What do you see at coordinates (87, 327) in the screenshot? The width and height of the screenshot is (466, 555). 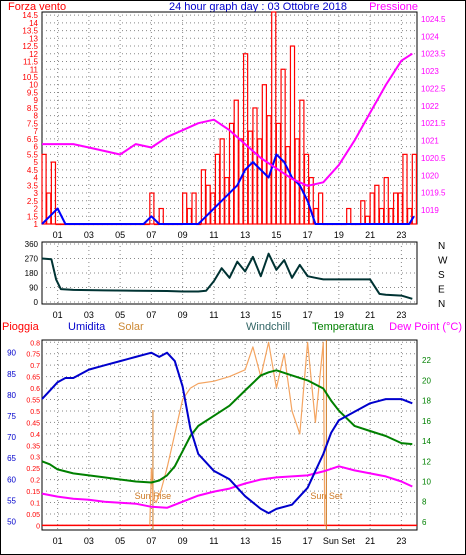 I see `legend-humidity: Umidita` at bounding box center [87, 327].